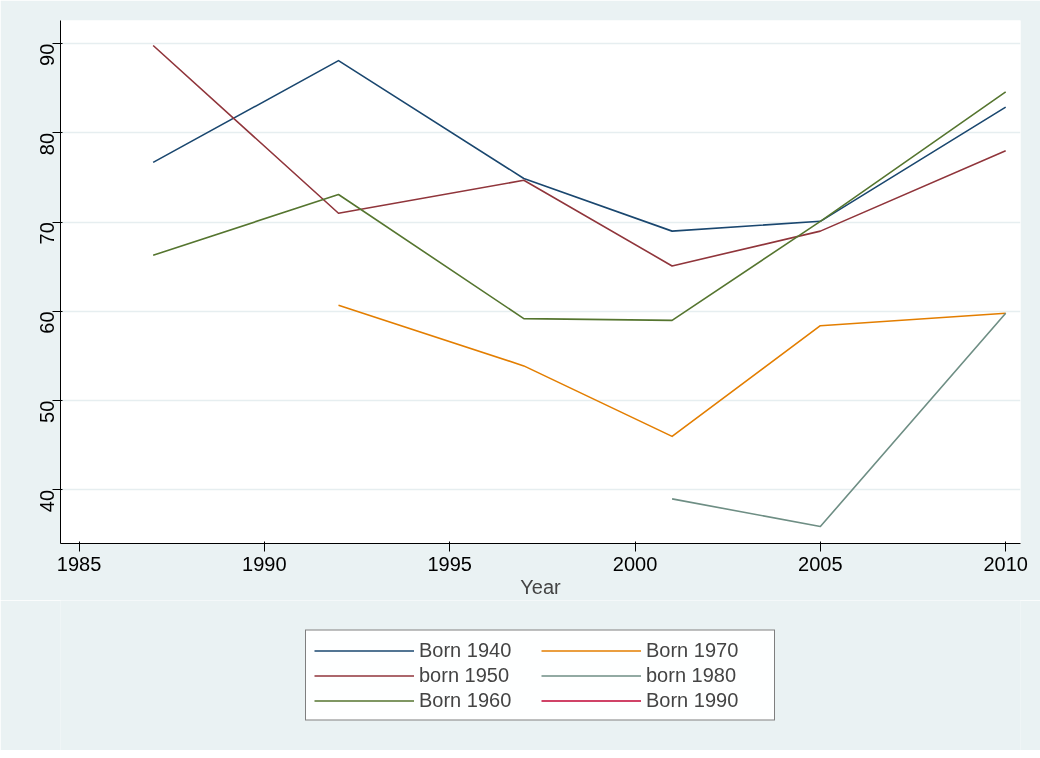 This screenshot has width=1040, height=758. Describe the element at coordinates (264, 563) in the screenshot. I see `x-tick-label: 1990` at that location.